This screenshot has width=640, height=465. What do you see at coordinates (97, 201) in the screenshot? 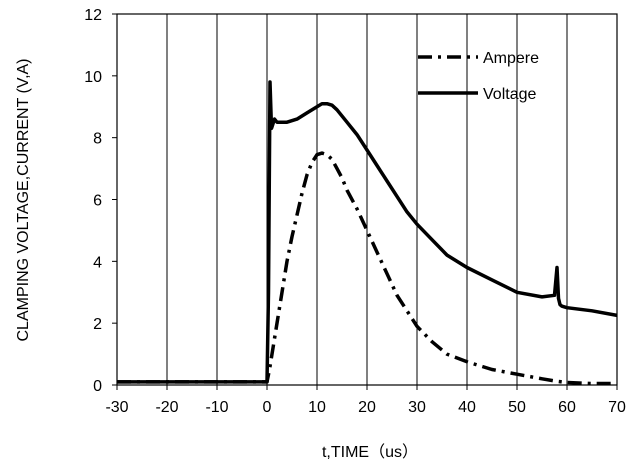
I see `y-tick-label-3: 6` at bounding box center [97, 201].